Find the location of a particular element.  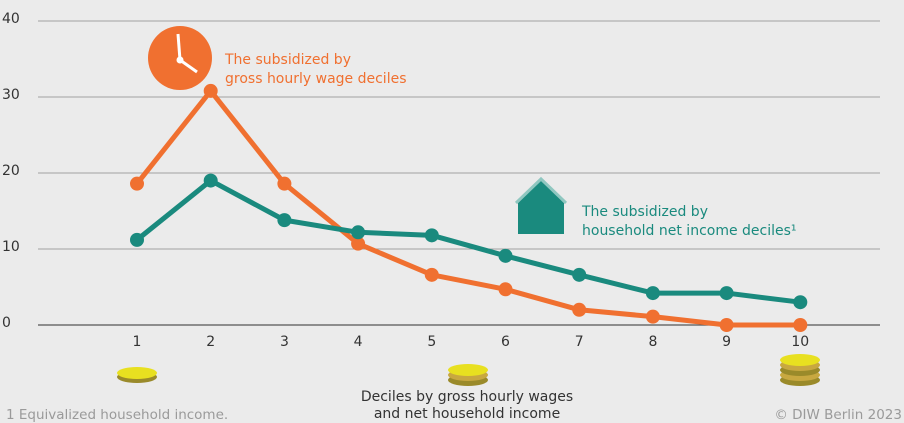

x-tick-label: 5 is located at coordinates (431, 342).